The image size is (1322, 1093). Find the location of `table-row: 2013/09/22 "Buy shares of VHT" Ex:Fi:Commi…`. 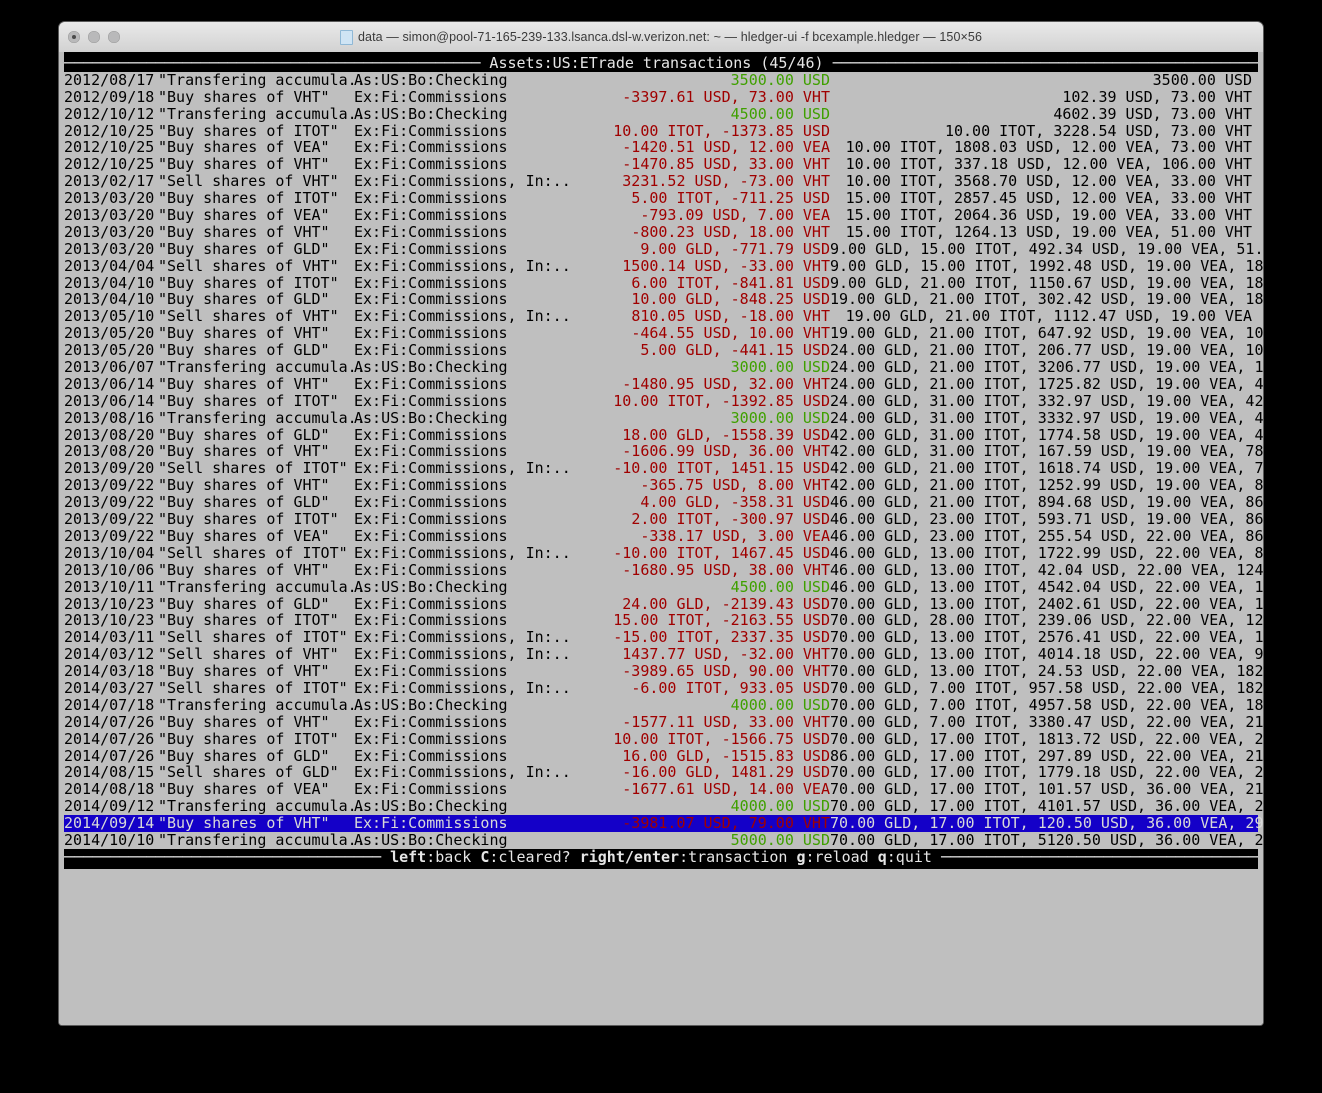

table-row: 2013/09/22 "Buy shares of VHT" Ex:Fi:Commi… is located at coordinates (663, 485).